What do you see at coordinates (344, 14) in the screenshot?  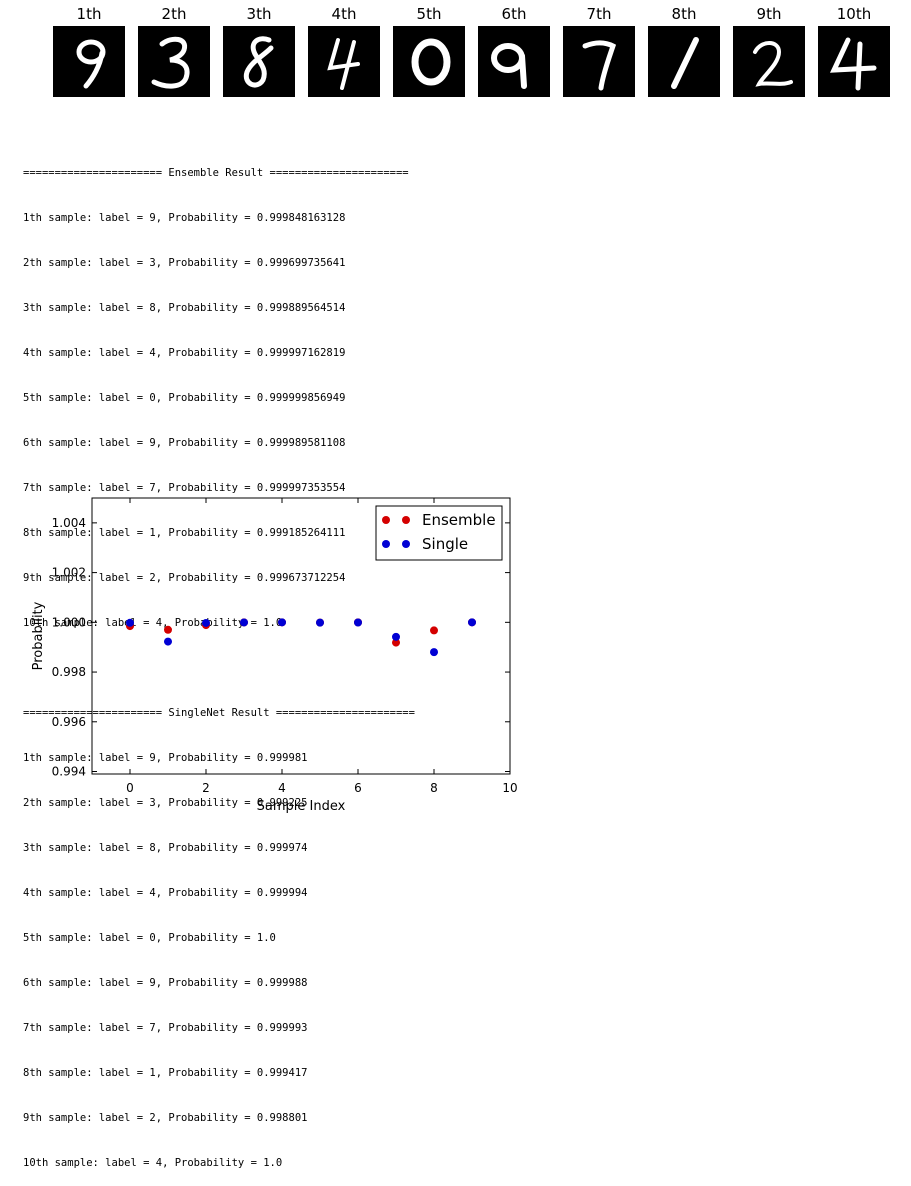 I see `thumbnail-title: 4th` at bounding box center [344, 14].